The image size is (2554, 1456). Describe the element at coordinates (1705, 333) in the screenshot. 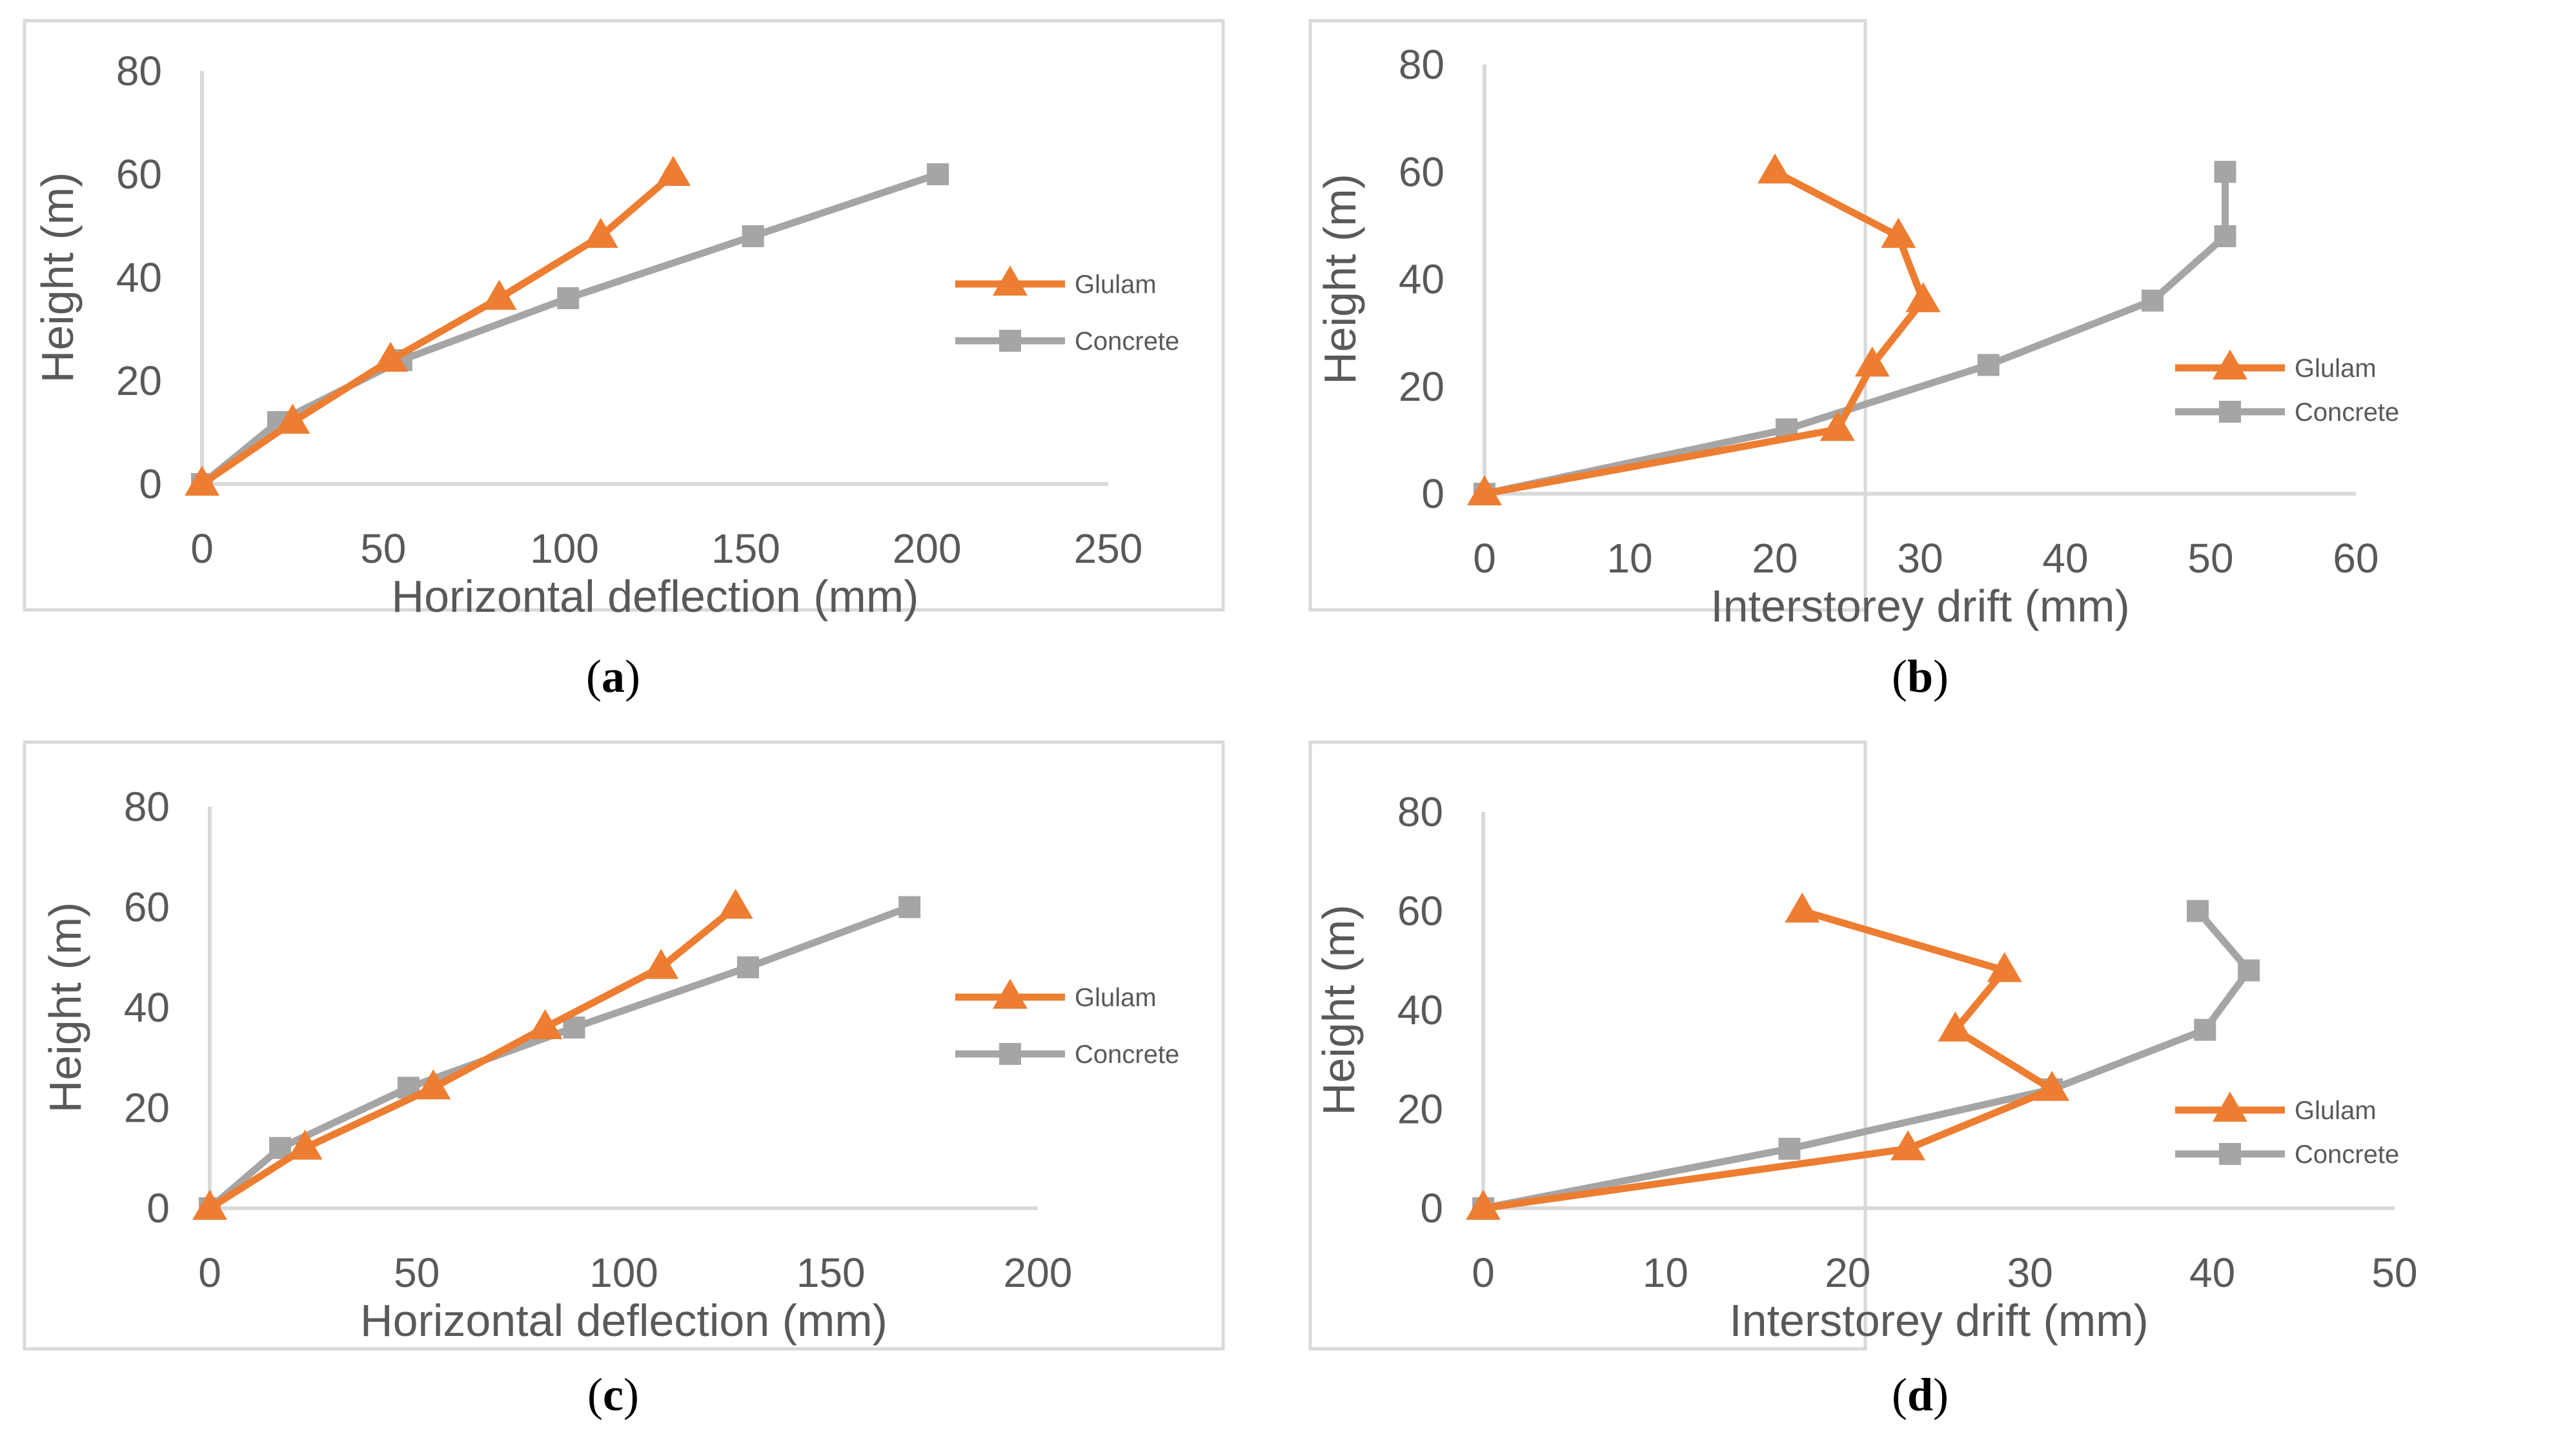

I see `series-line-glulam` at that location.